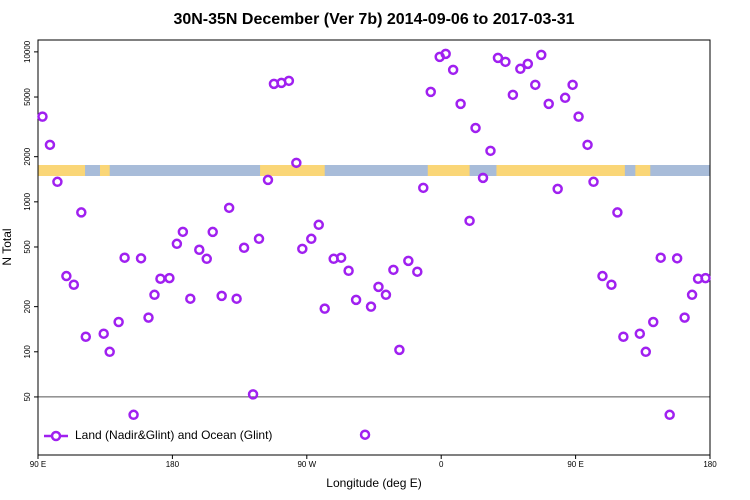  What do you see at coordinates (27, 247) in the screenshot?
I see `y-tick-label: 500` at bounding box center [27, 247].